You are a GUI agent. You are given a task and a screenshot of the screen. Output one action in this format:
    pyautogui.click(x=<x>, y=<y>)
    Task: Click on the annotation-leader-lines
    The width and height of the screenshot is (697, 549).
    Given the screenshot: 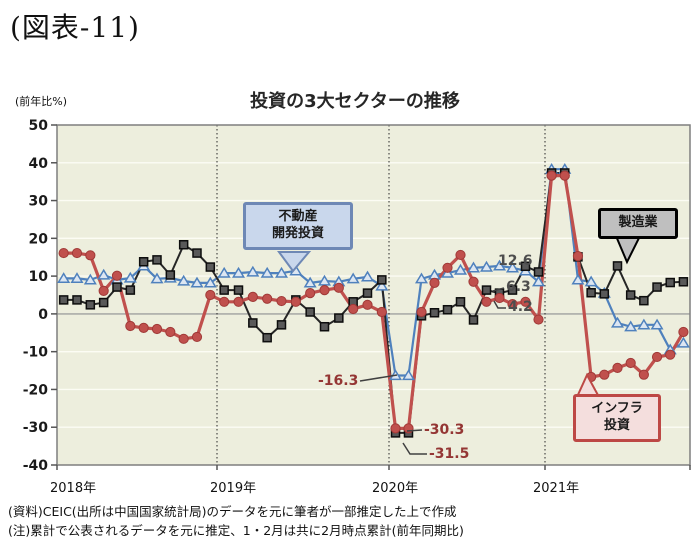 What is the action you would take?
    pyautogui.click(x=432, y=371)
    